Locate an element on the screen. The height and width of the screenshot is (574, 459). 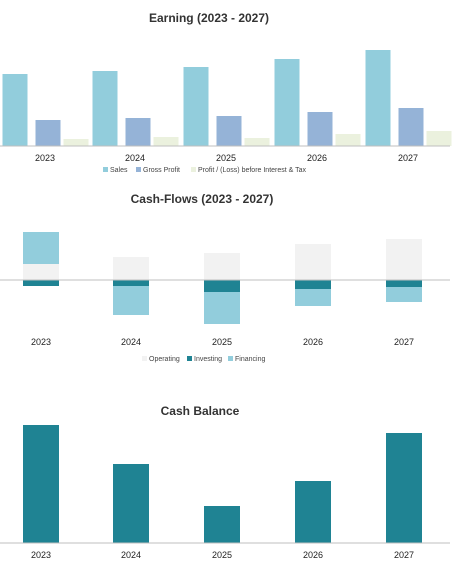
cashflow-bar-investing-2024 is located at coordinates (131, 283).